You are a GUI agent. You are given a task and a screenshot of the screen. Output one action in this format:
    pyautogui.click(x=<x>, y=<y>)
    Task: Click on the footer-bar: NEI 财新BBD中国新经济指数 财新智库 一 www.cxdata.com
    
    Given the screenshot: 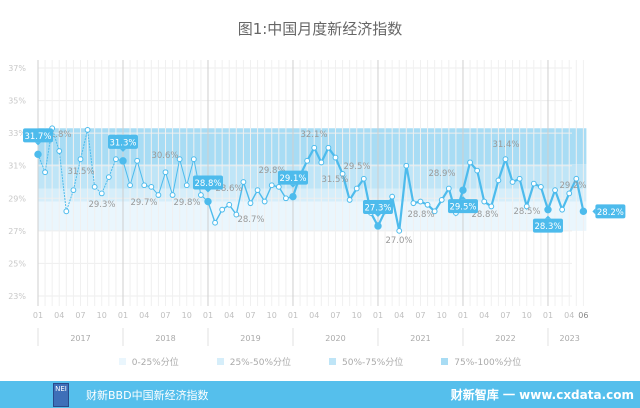 What is the action you would take?
    pyautogui.click(x=320, y=394)
    